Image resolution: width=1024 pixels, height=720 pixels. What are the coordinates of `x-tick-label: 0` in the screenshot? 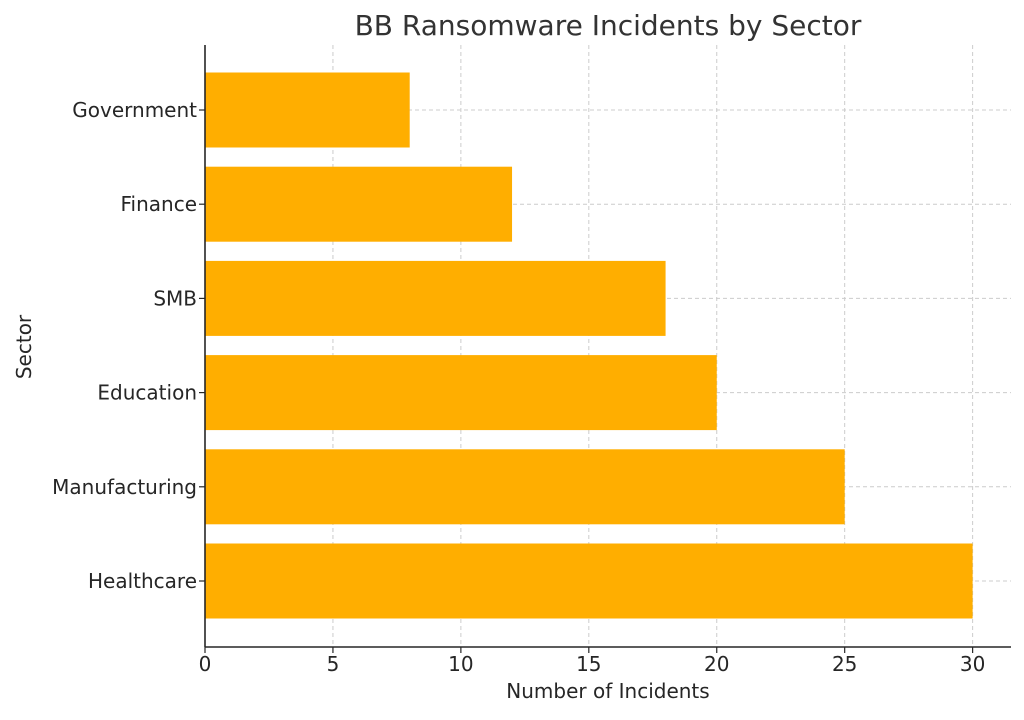 It's located at (205, 664).